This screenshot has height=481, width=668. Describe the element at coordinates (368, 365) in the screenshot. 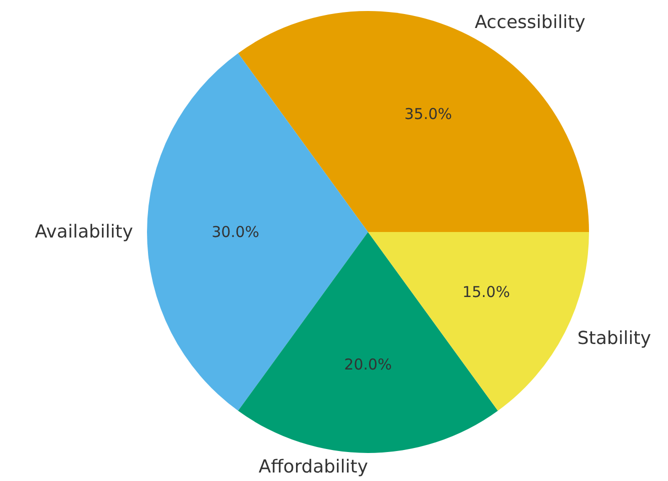

I see `data-label: 20.0%` at that location.